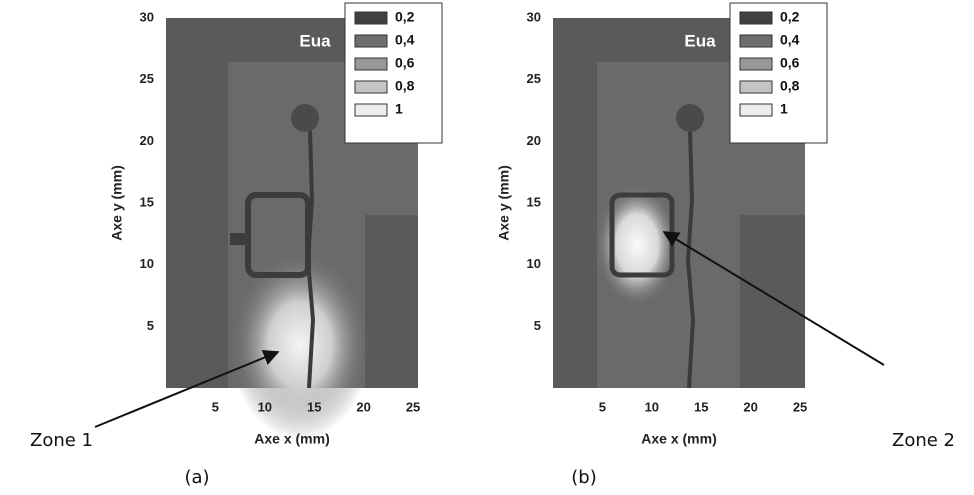  Describe the element at coordinates (196, 477) in the screenshot. I see `panel-label: (a)` at that location.